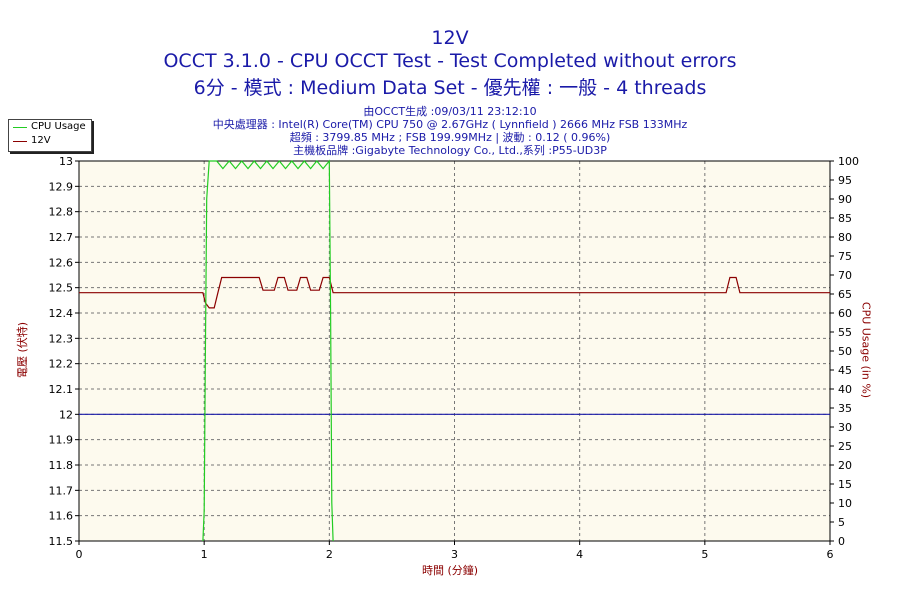 Image resolution: width=900 pixels, height=600 pixels. Describe the element at coordinates (61, 490) in the screenshot. I see `y-left-tick-label: 11.7` at that location.